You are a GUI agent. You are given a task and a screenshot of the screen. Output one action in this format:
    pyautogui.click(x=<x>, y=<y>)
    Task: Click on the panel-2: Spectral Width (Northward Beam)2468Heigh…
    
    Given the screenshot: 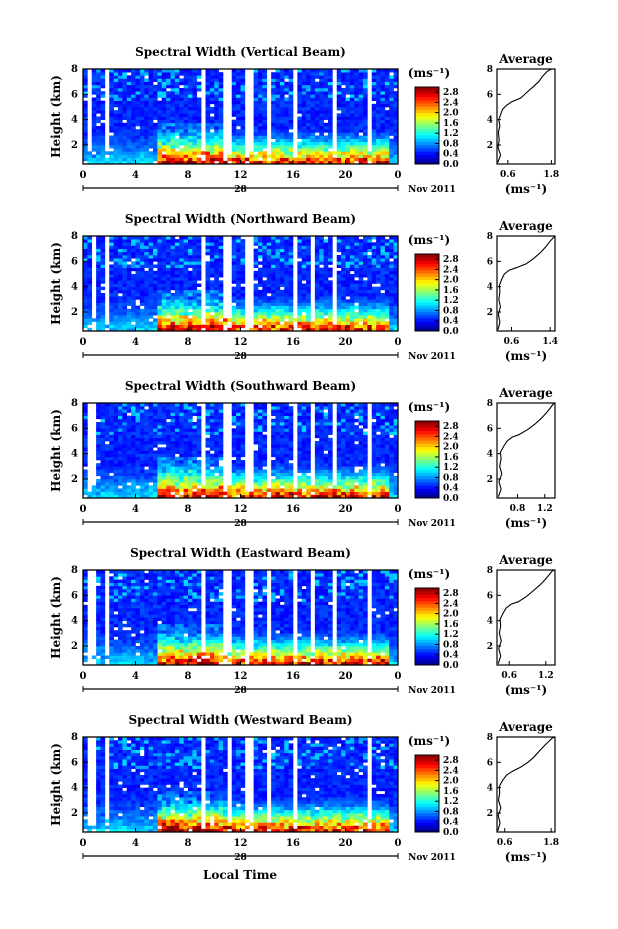 What is the action you would take?
    pyautogui.click(x=303, y=287)
    